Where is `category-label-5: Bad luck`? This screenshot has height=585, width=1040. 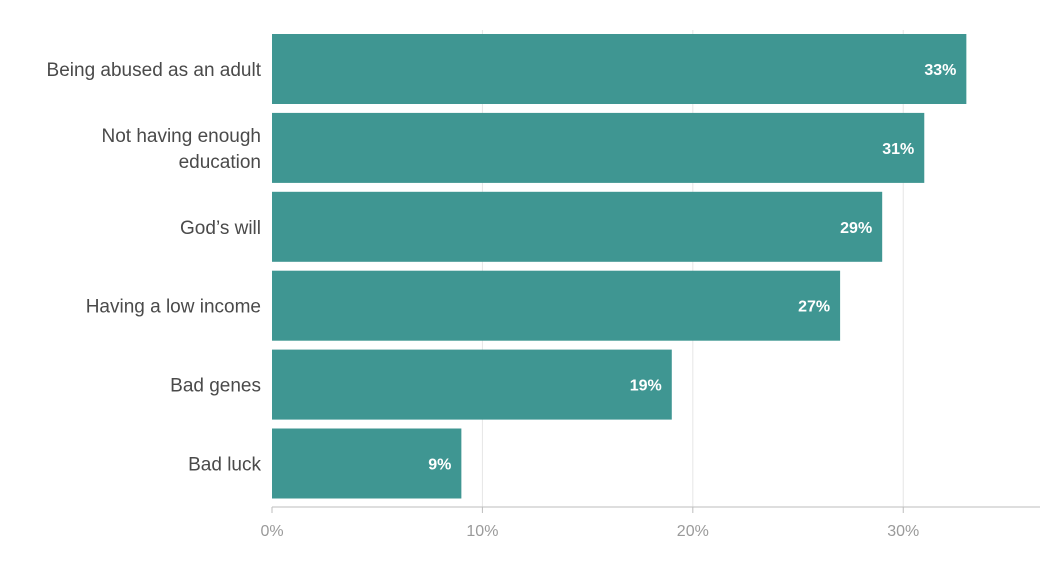
category-label-5: Bad luck is located at coordinates (224, 465).